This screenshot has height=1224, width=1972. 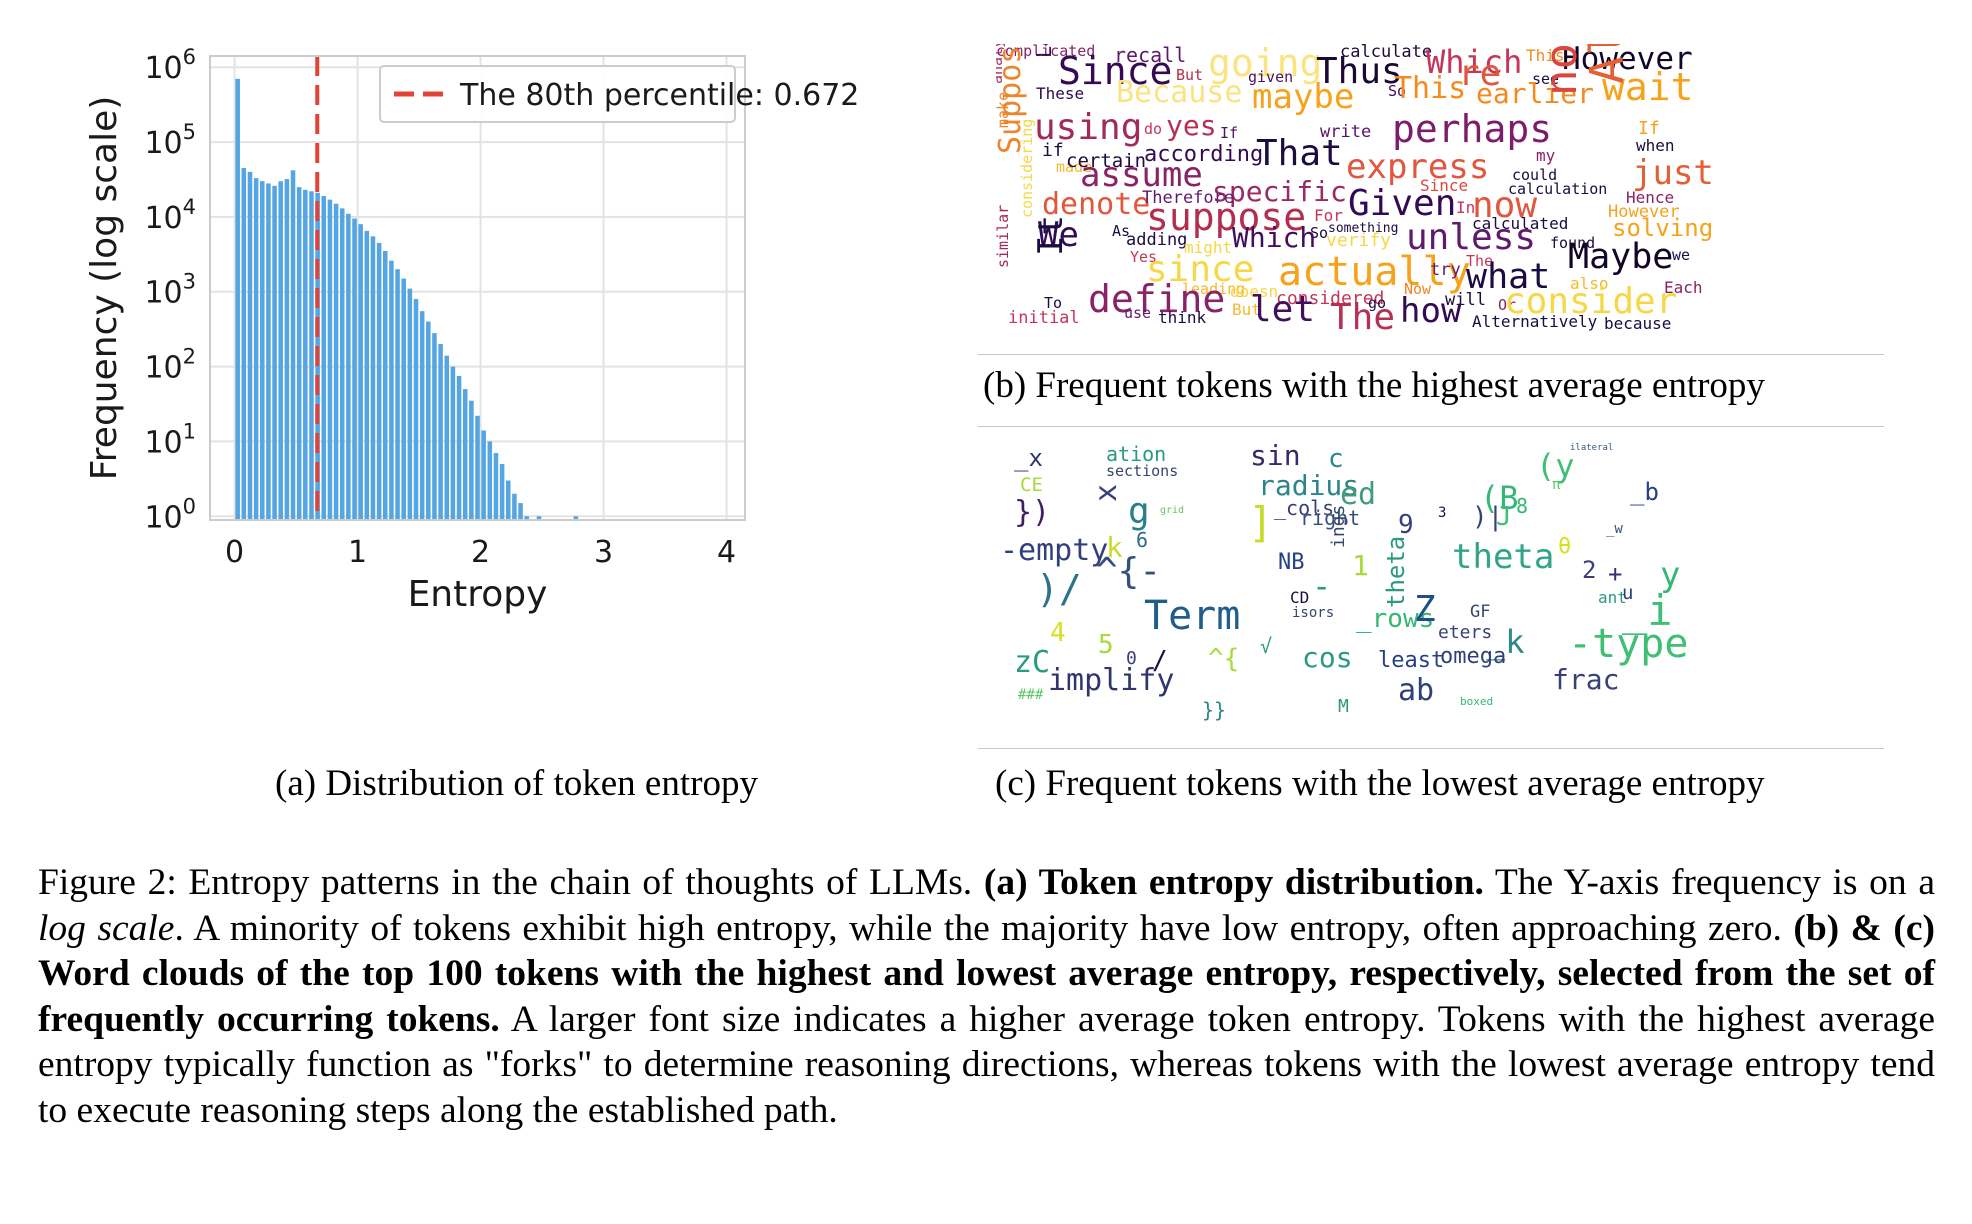 What do you see at coordinates (1402, 203) in the screenshot?
I see `cloud-word: Given` at bounding box center [1402, 203].